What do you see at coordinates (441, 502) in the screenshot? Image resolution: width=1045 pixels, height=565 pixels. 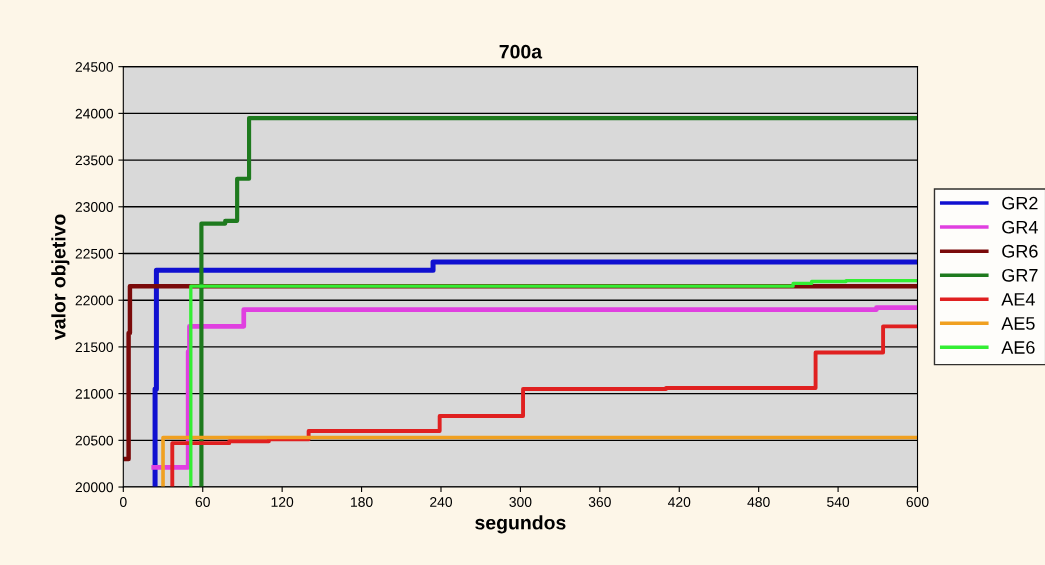 I see `x-tick-label: 240` at bounding box center [441, 502].